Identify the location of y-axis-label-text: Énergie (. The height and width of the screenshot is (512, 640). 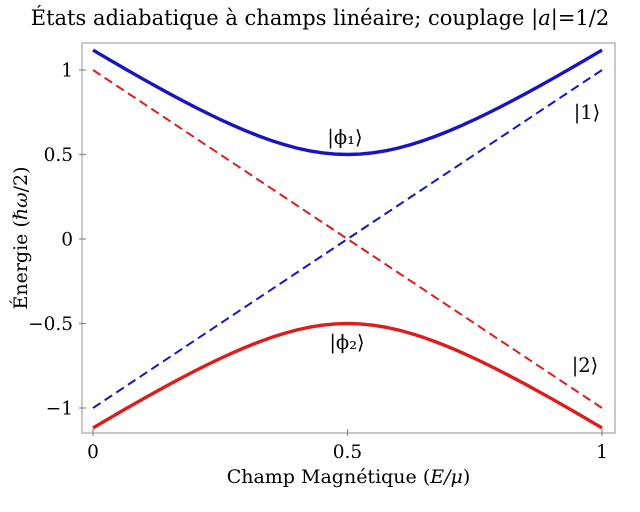
(21, 265).